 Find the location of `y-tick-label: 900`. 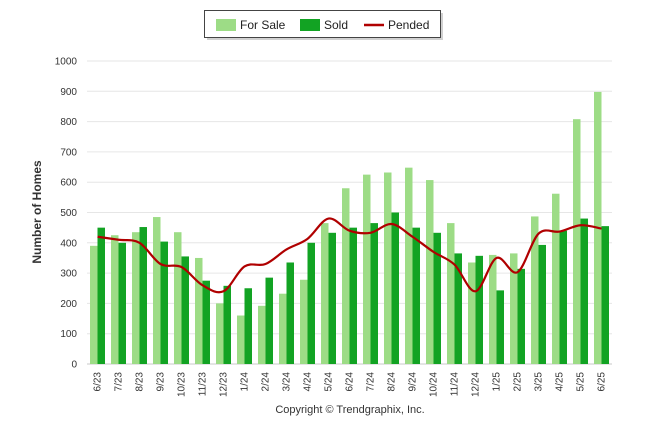

y-tick-label: 900 is located at coordinates (68, 92).